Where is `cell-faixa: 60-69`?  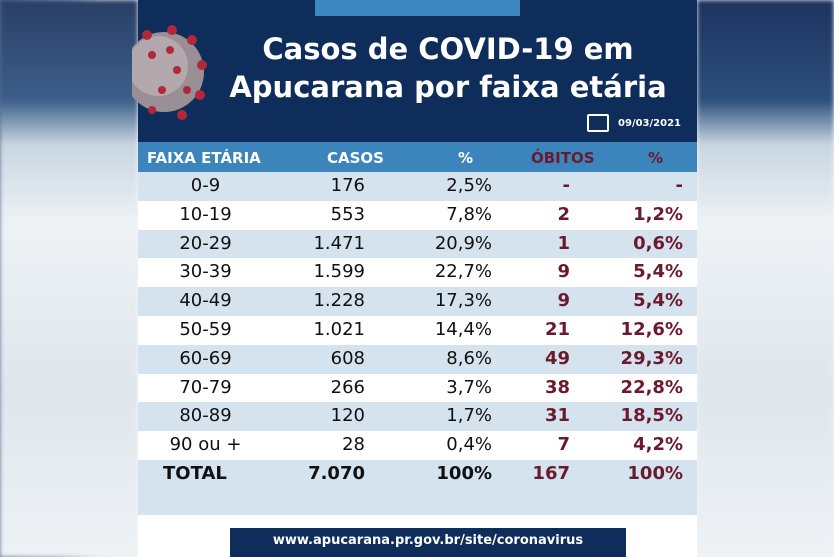 cell-faixa: 60-69 is located at coordinates (205, 358).